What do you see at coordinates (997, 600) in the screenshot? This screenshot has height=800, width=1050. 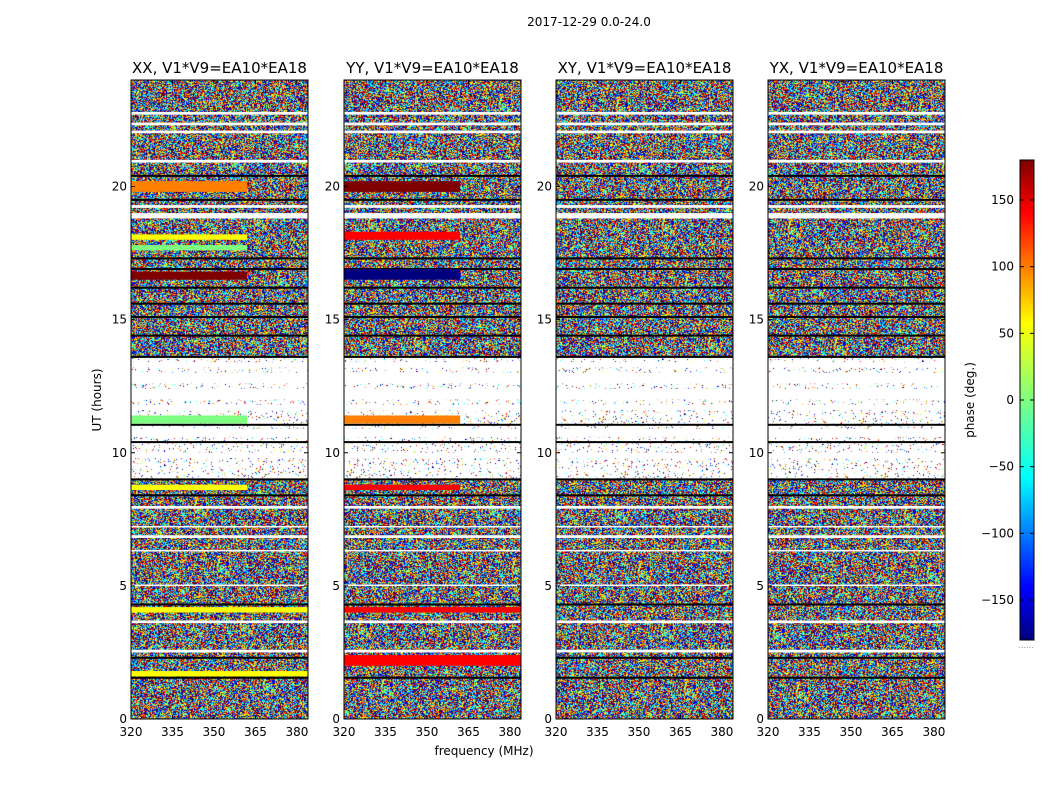 I see `colorbar-tick-label: −150` at bounding box center [997, 600].